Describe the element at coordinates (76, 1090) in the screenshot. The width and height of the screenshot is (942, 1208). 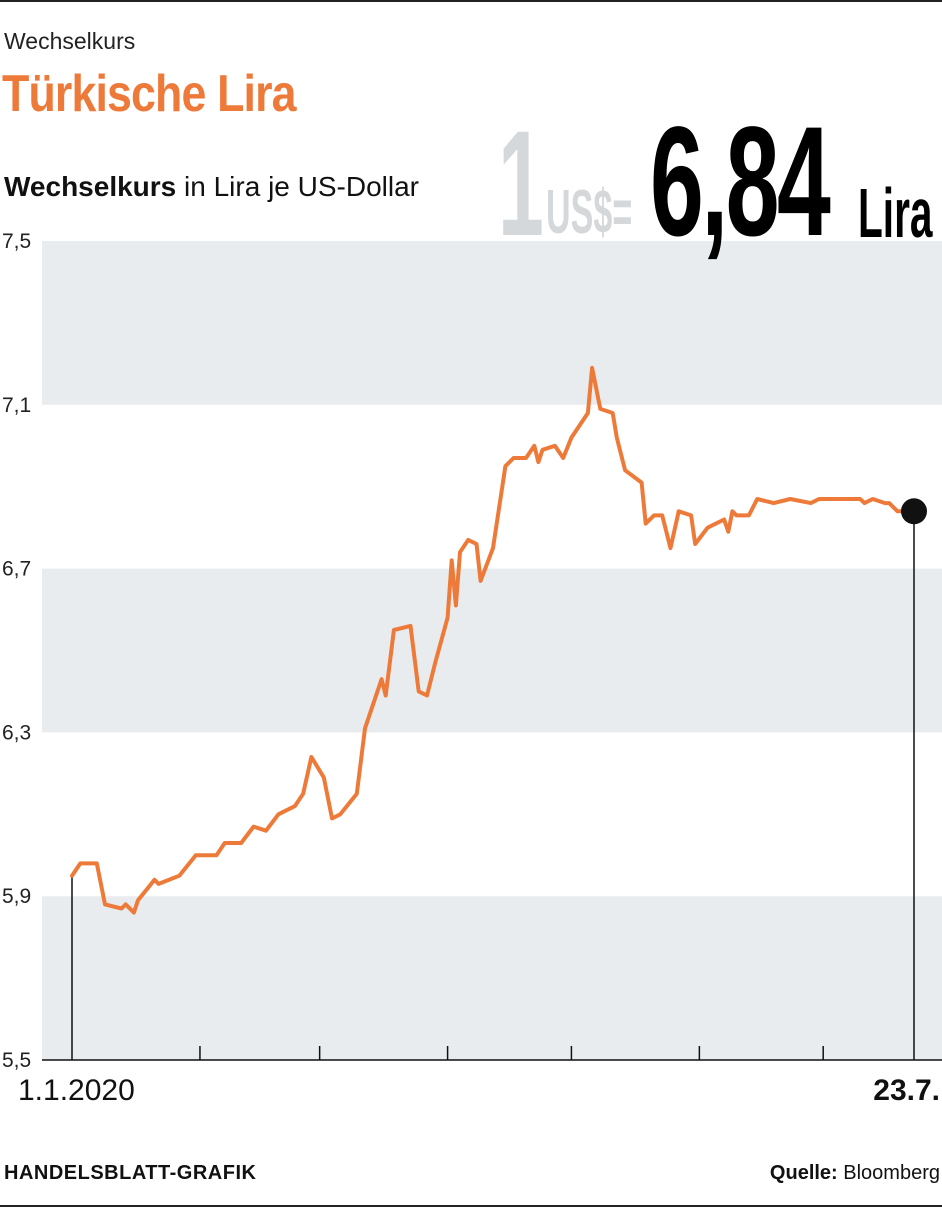
I see `x-start-label: 1.1.2020` at that location.